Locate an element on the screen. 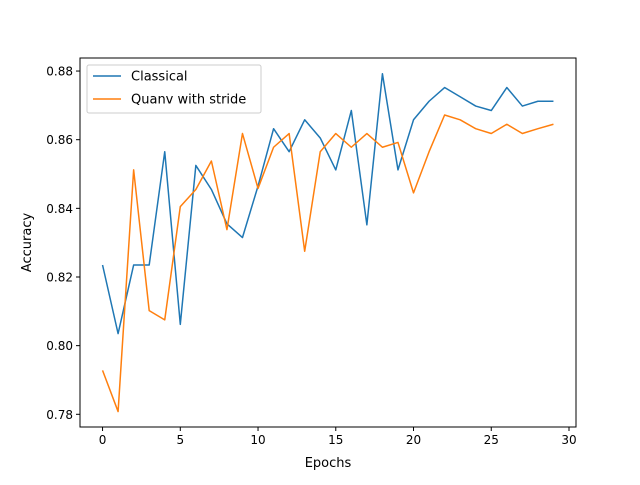 The height and width of the screenshot is (485, 640). y-tick-label: 0.84 is located at coordinates (59, 209).